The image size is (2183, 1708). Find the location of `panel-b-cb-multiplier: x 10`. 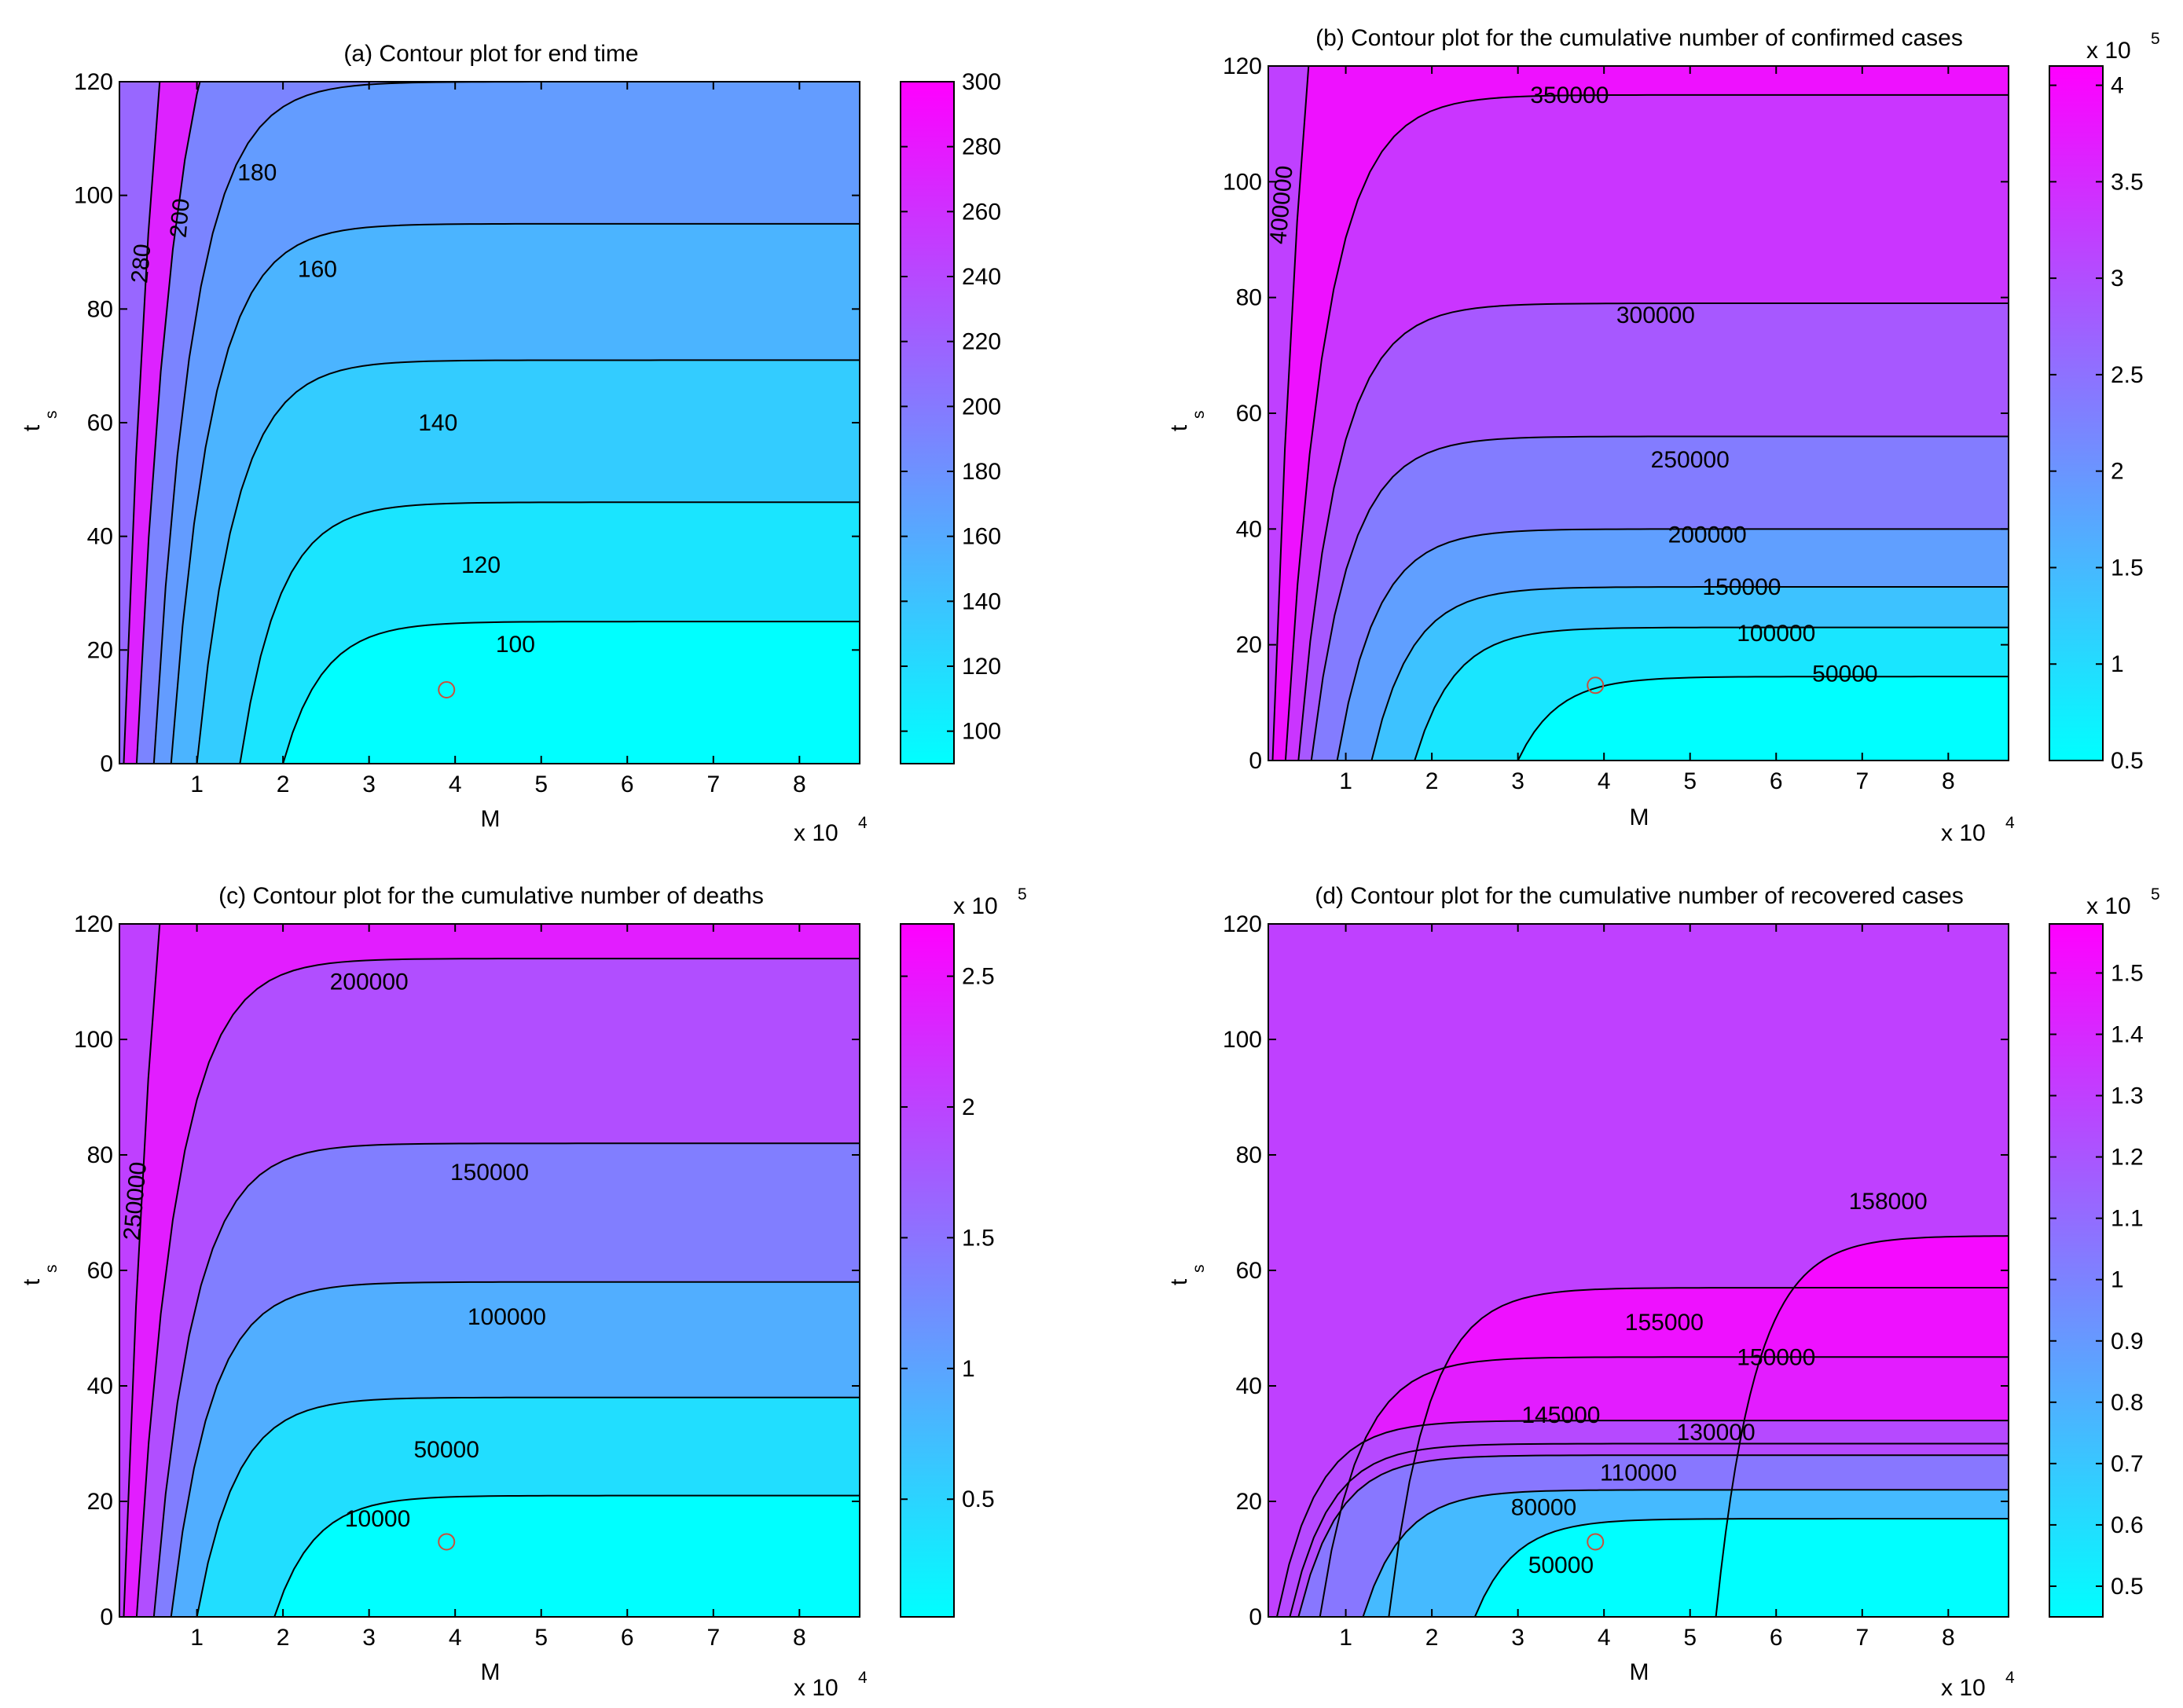

panel-b-cb-multiplier: x 10 is located at coordinates (2108, 51).